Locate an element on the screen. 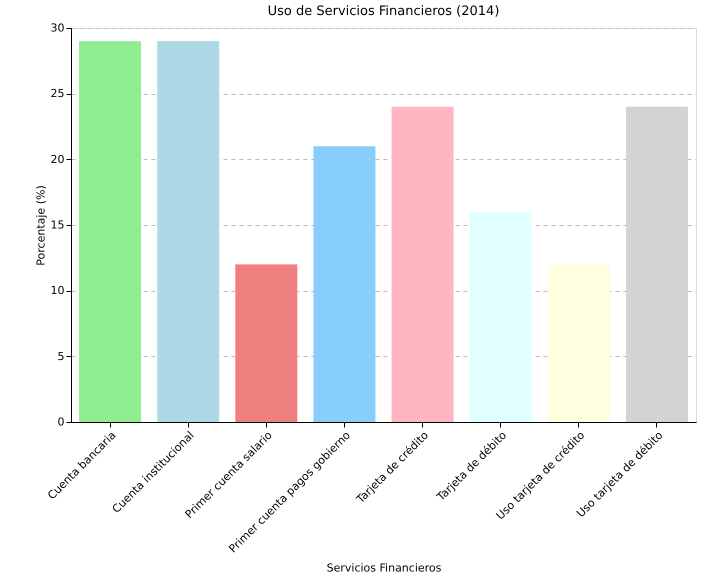 The width and height of the screenshot is (705, 586). y-tick-label: 10 is located at coordinates (57, 291).